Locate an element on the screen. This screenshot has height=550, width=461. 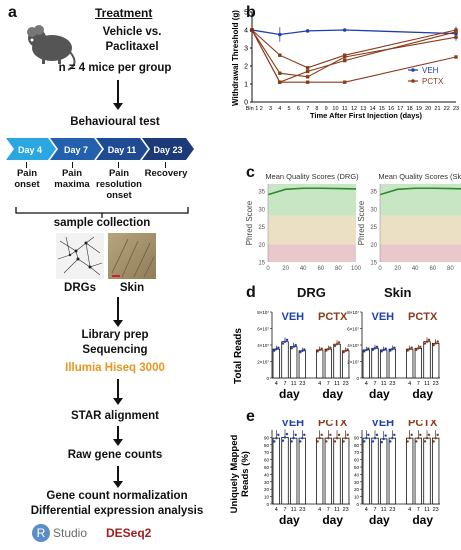
c-ytick-label: 25 is located at coordinates (373, 228).